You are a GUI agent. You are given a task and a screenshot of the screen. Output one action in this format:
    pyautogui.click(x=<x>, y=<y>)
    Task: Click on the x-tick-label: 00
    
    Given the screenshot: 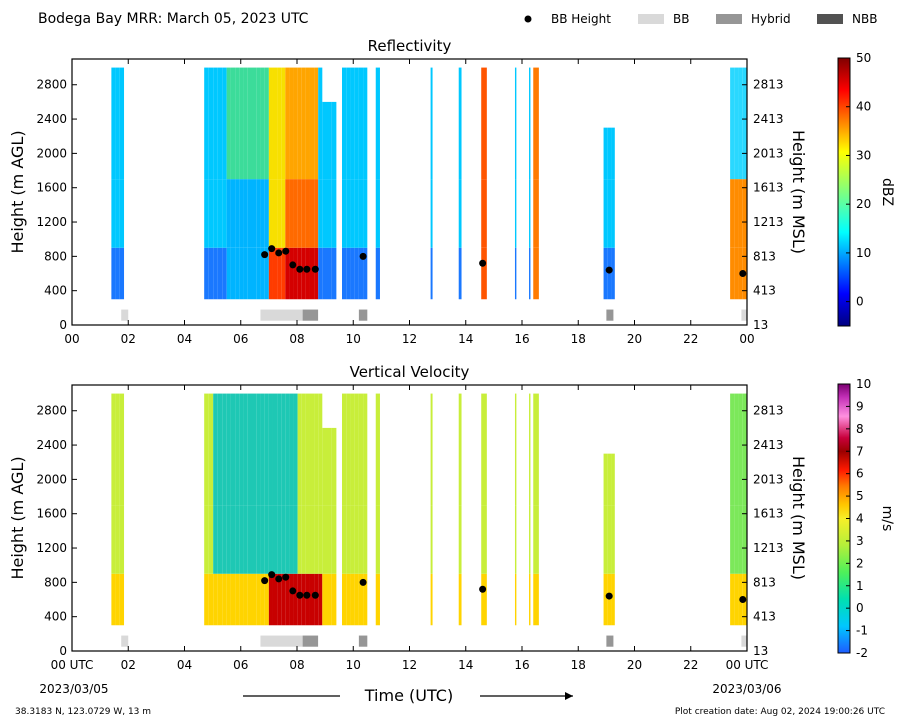 What is the action you would take?
    pyautogui.click(x=71, y=339)
    